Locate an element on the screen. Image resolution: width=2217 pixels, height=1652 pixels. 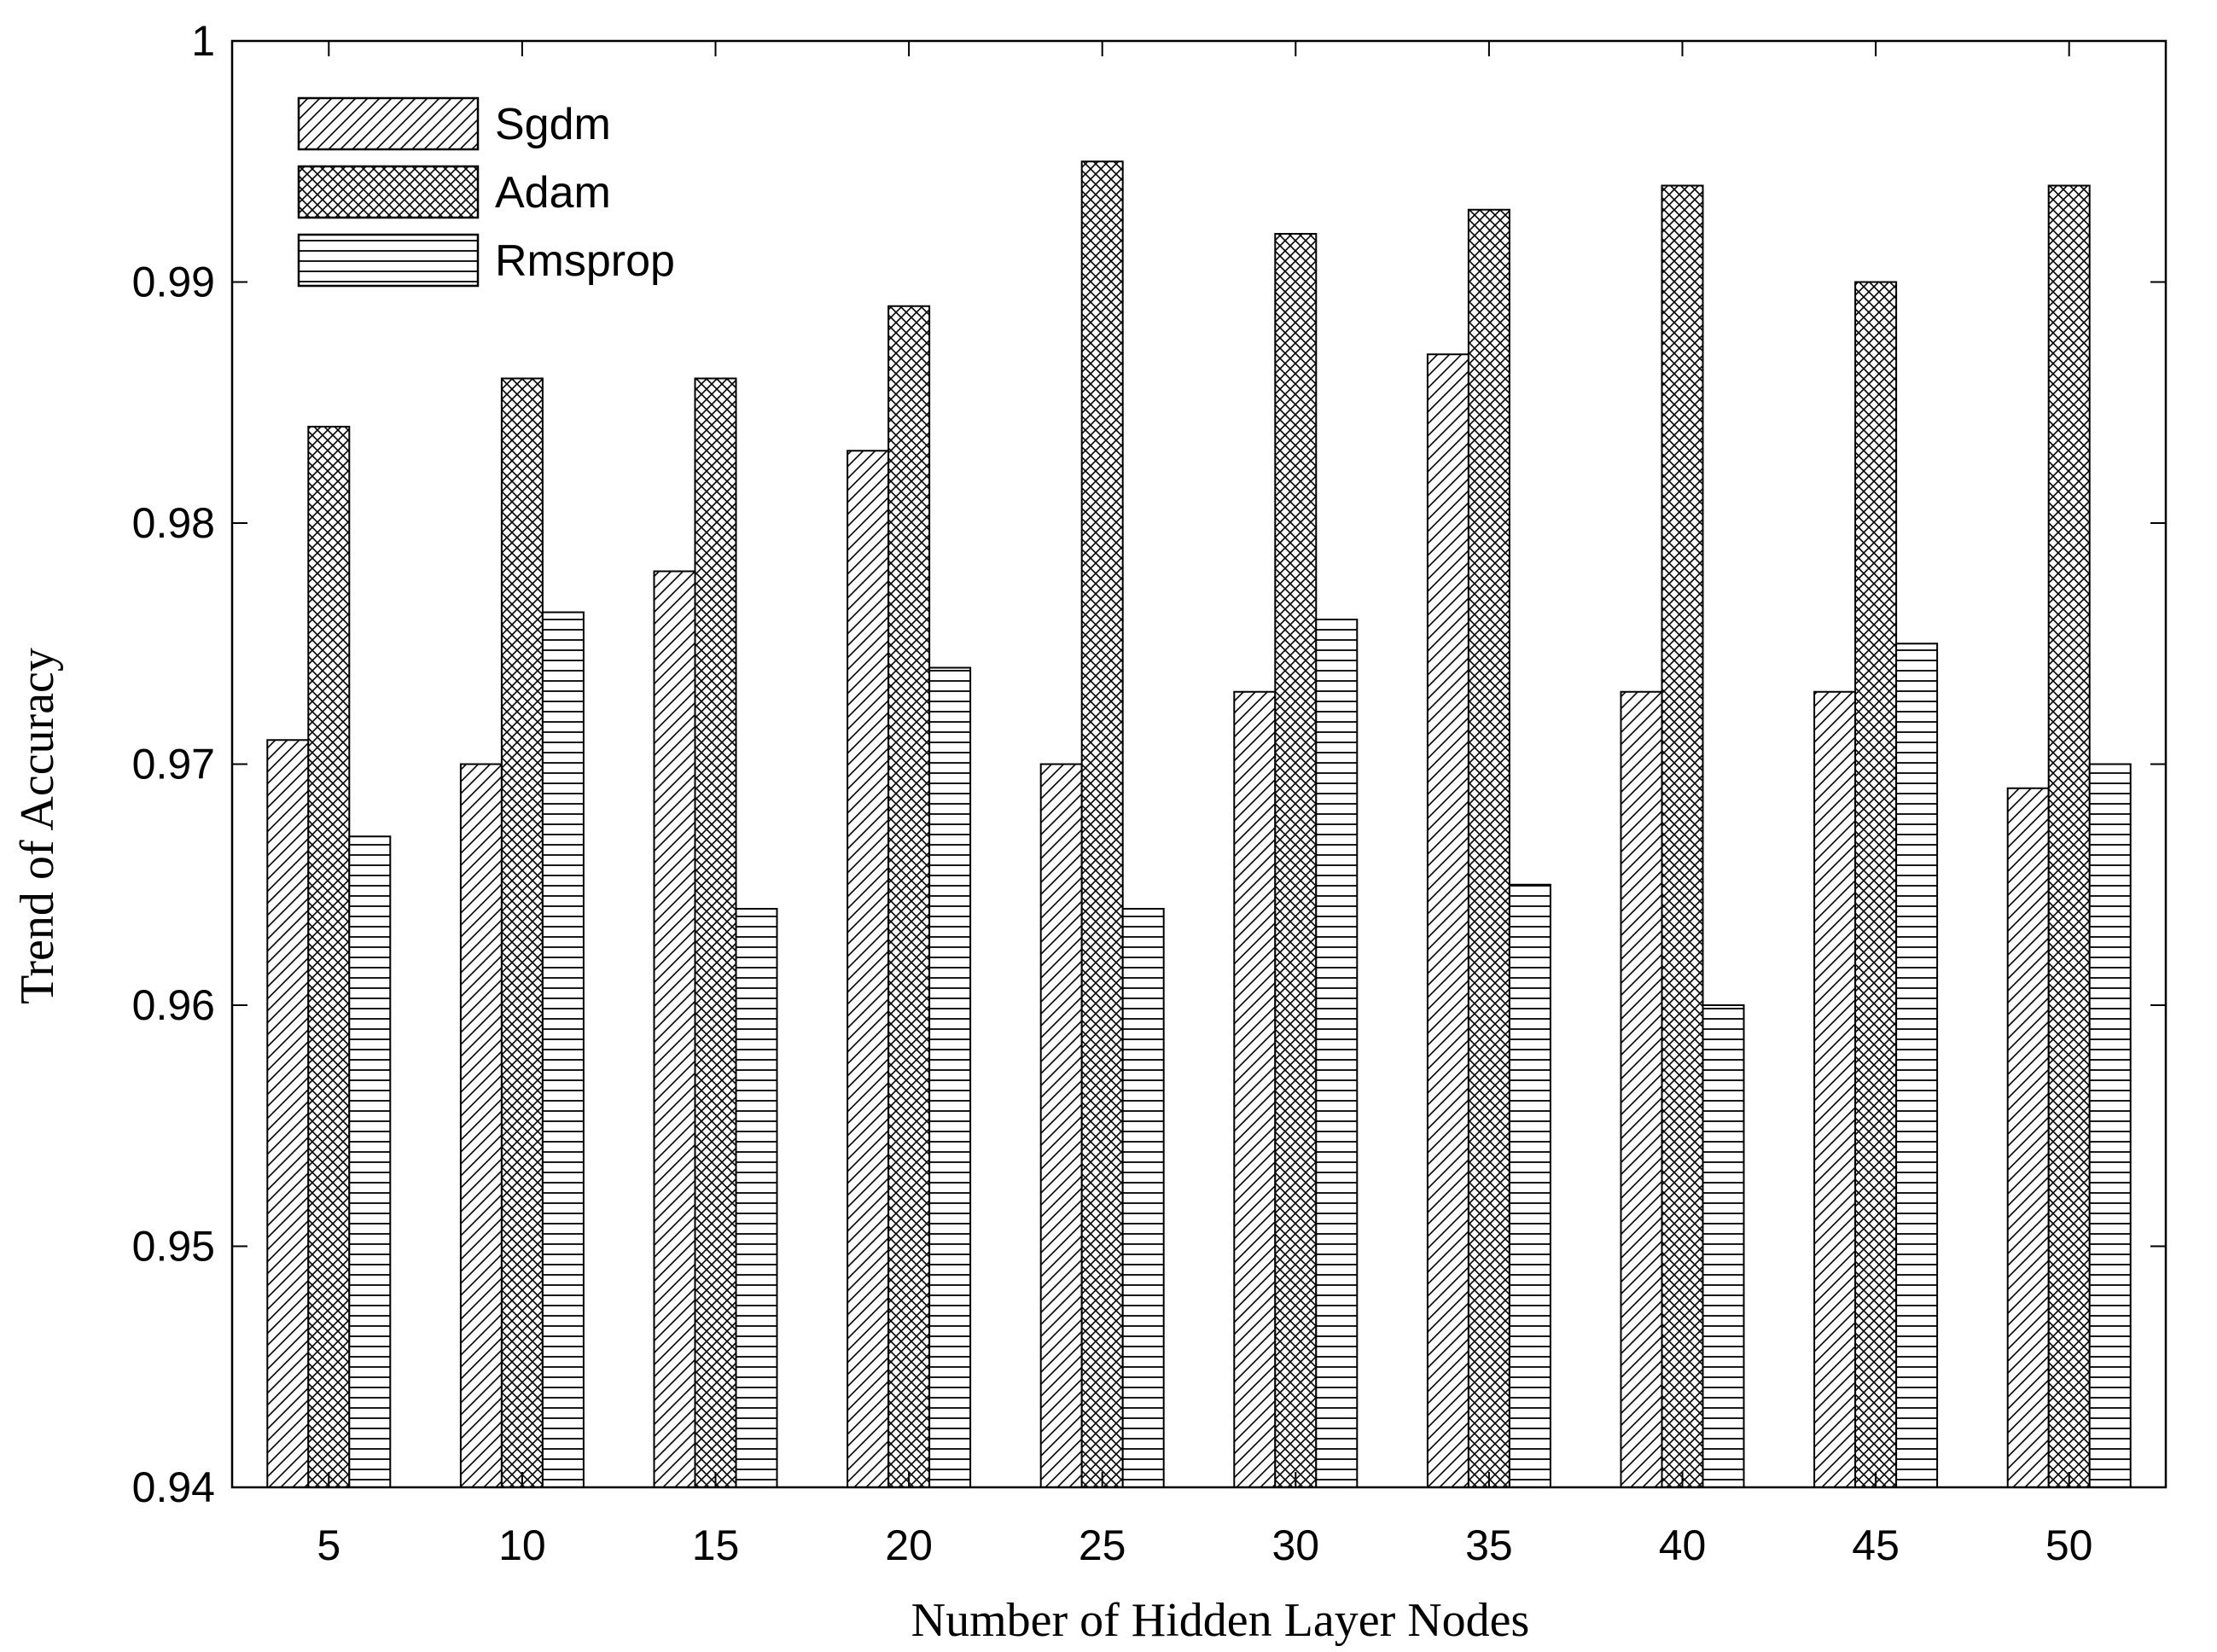
legend-swatch-rmsprop is located at coordinates (388, 260).